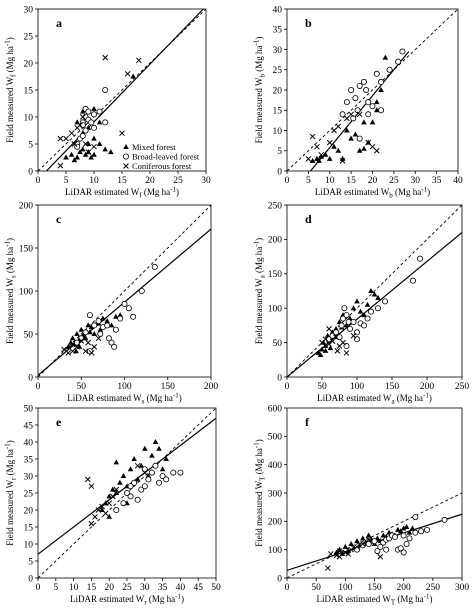 This screenshot has height=608, width=474. Describe the element at coordinates (92, 588) in the screenshot. I see `x-tick-label: 15` at that location.